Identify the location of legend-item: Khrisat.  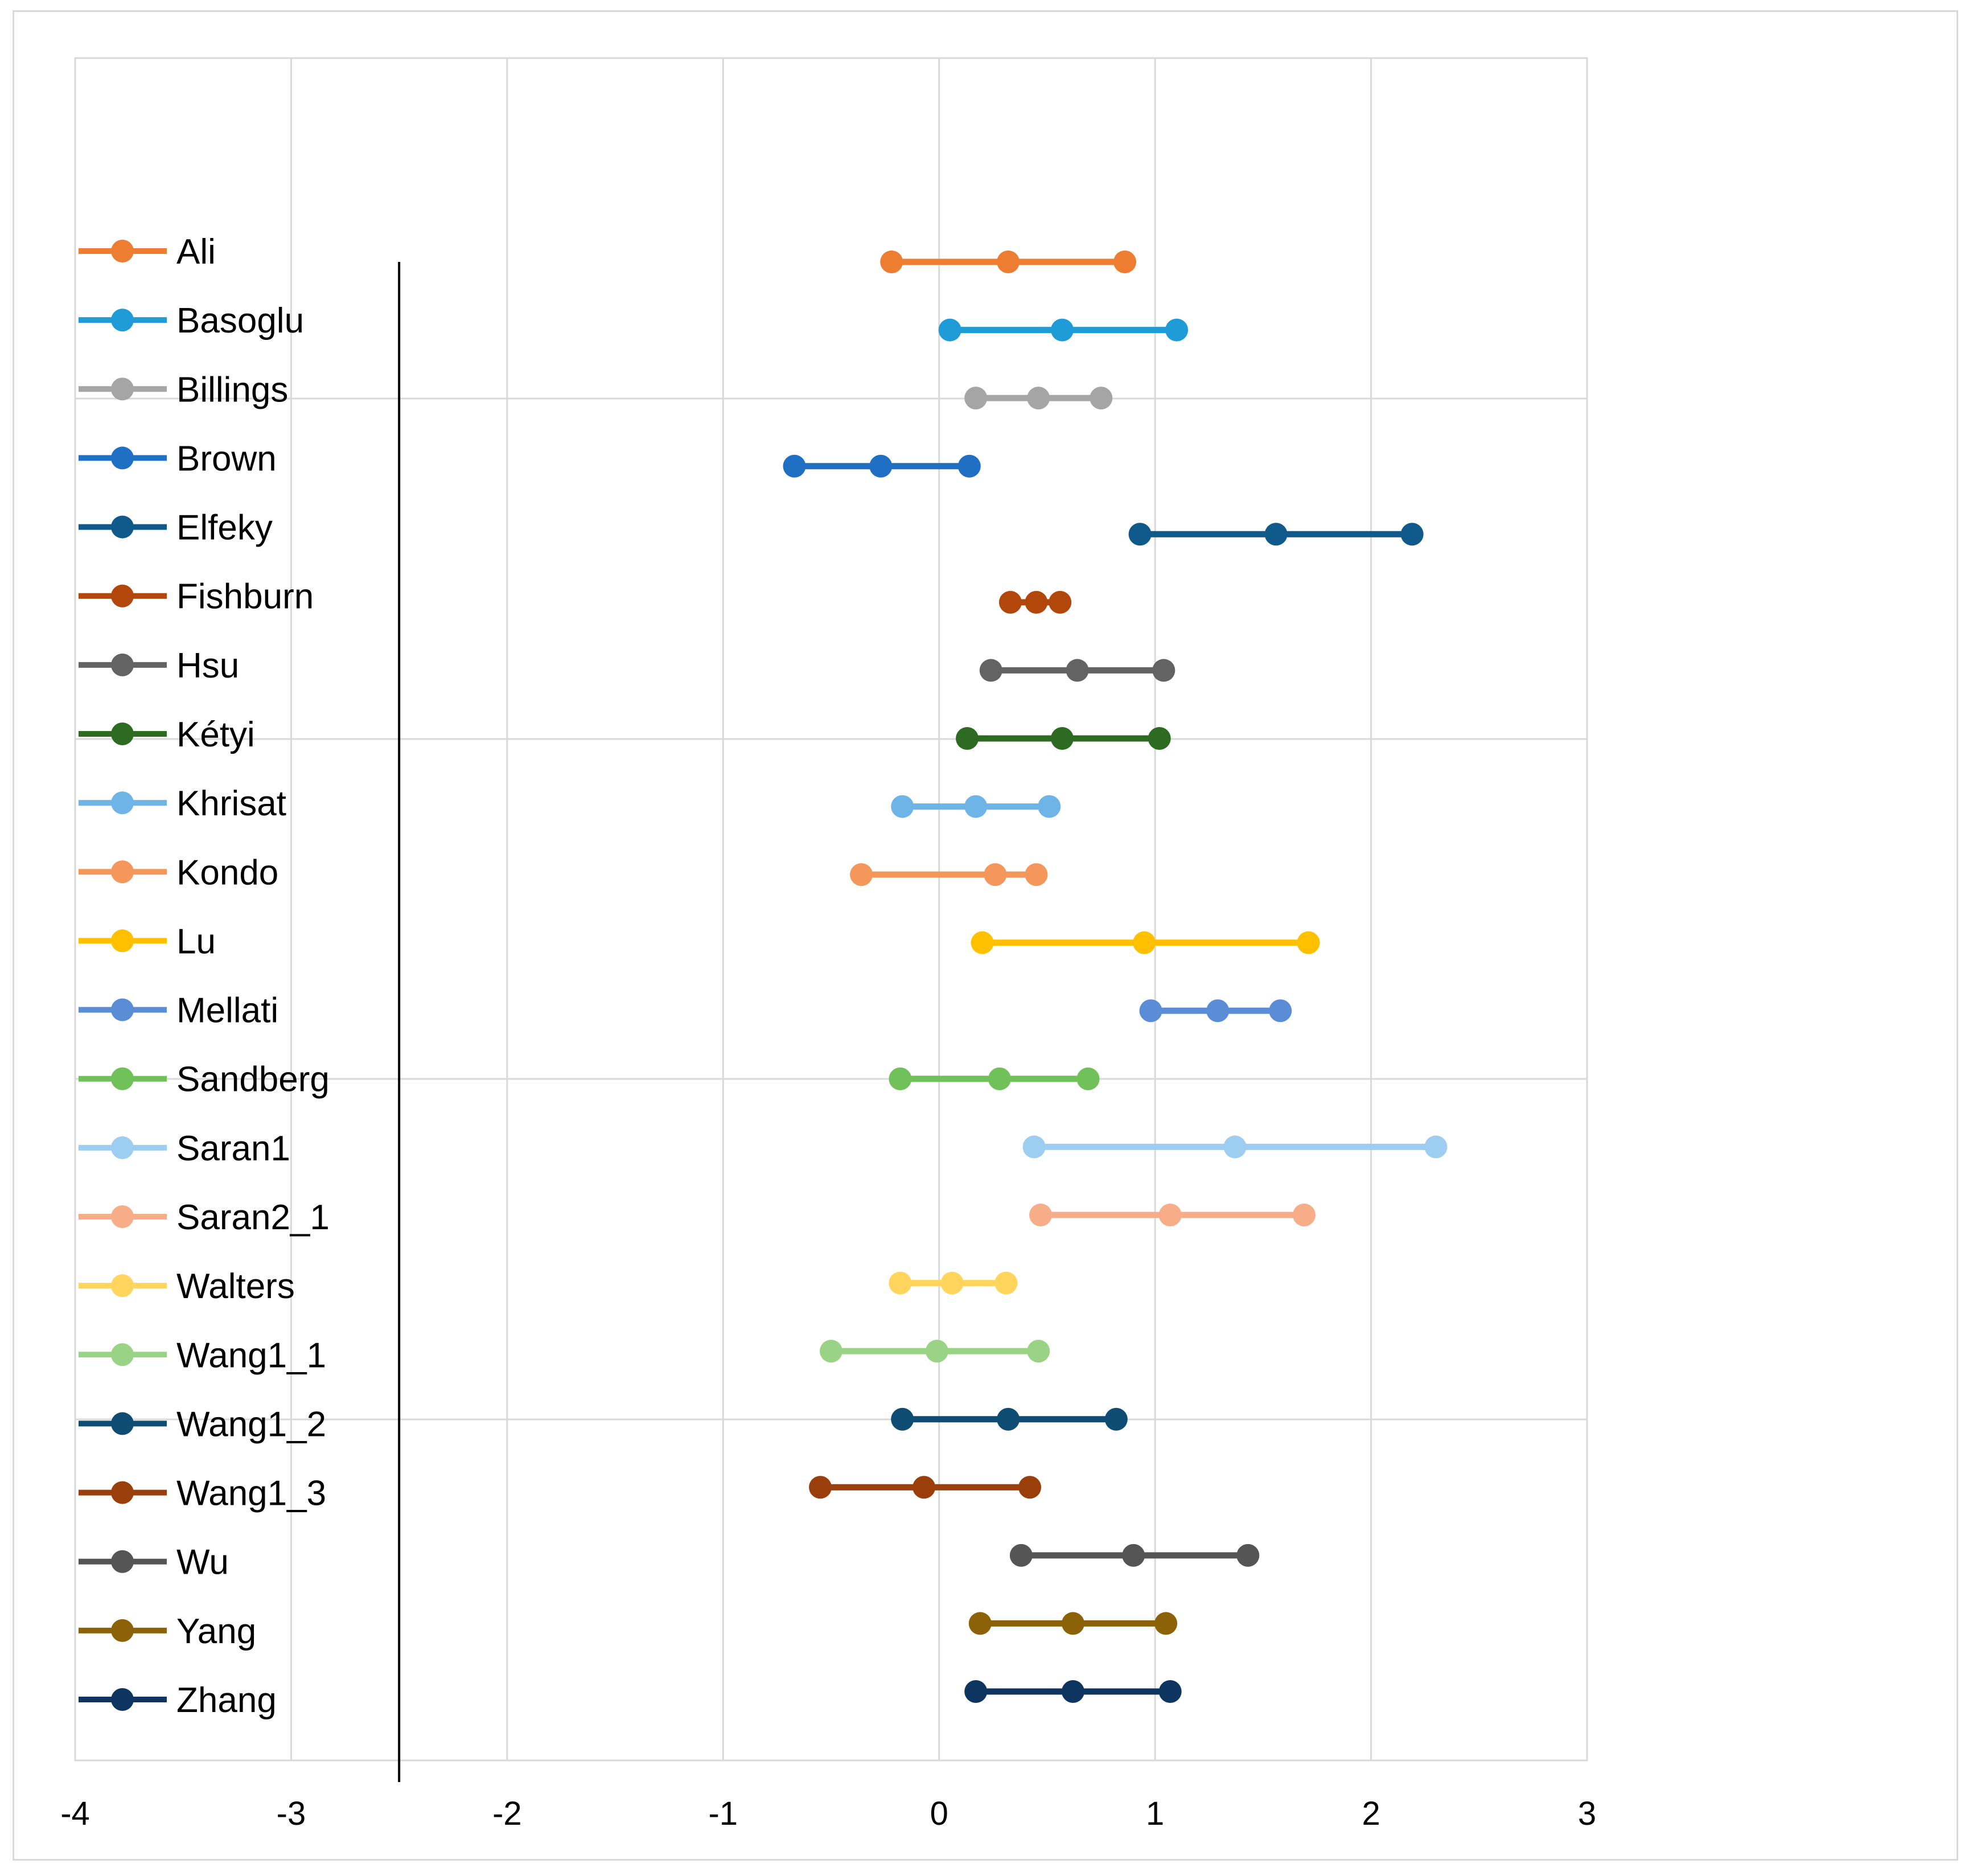
(182, 803).